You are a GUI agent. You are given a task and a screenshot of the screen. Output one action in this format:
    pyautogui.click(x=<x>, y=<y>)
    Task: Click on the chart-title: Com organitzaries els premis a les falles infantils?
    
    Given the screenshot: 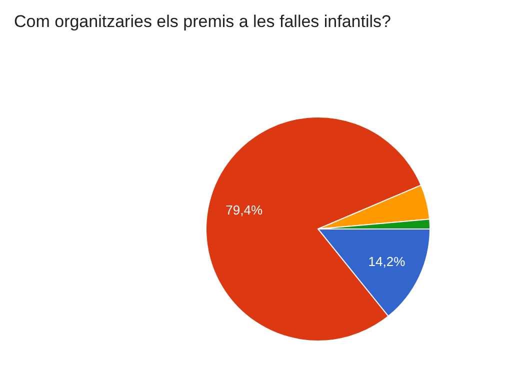 What is the action you would take?
    pyautogui.click(x=202, y=21)
    